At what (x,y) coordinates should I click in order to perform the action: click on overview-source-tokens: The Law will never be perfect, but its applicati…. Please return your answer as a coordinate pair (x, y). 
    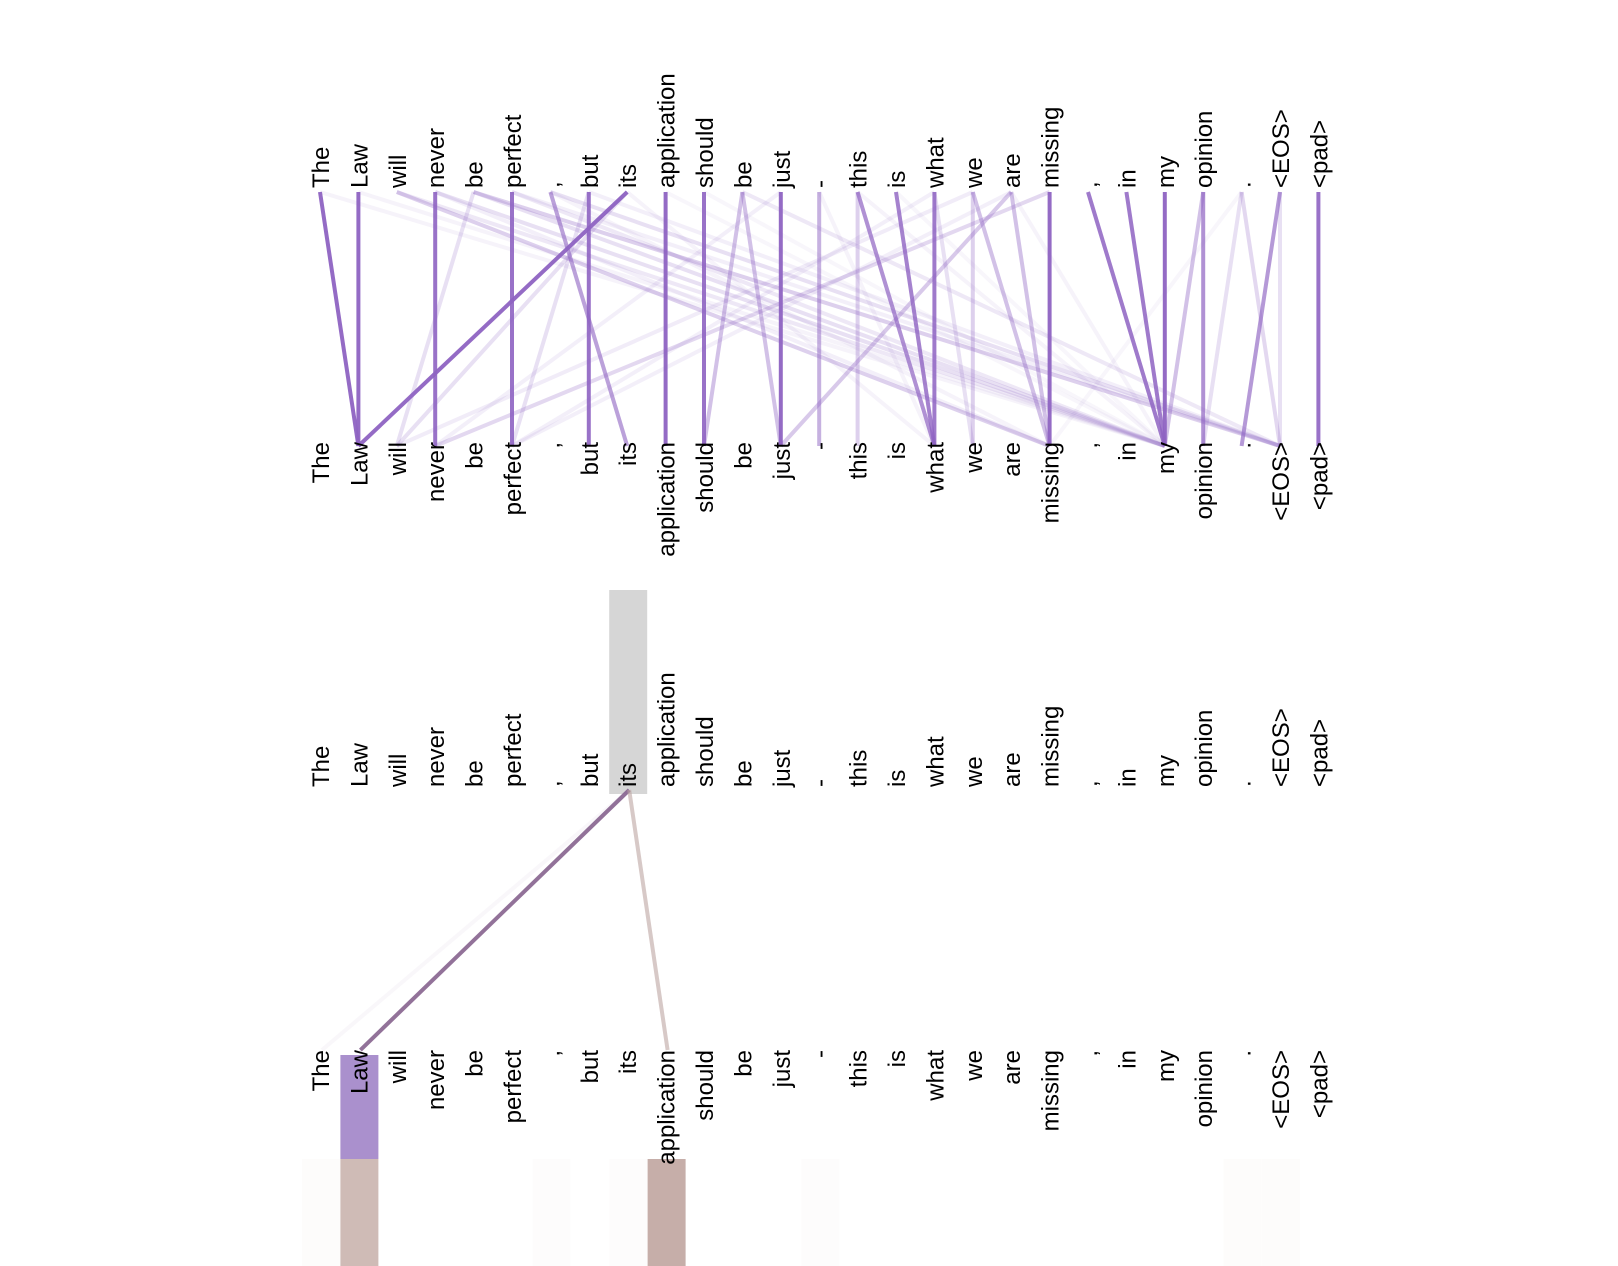
    Looking at the image, I should click on (820, 131).